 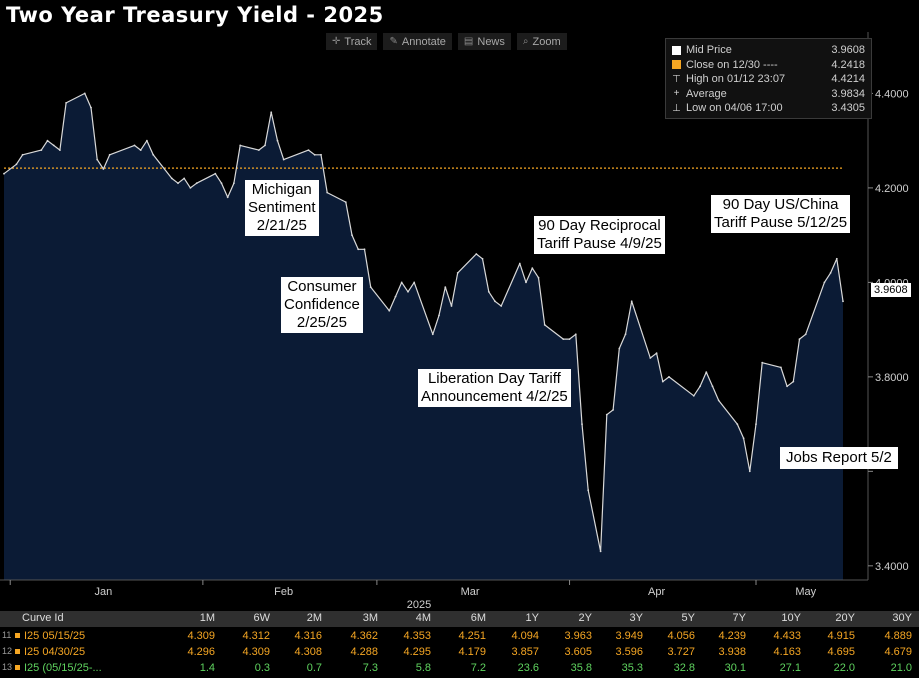 I want to click on x-axis-label: 2025, so click(x=419, y=604).